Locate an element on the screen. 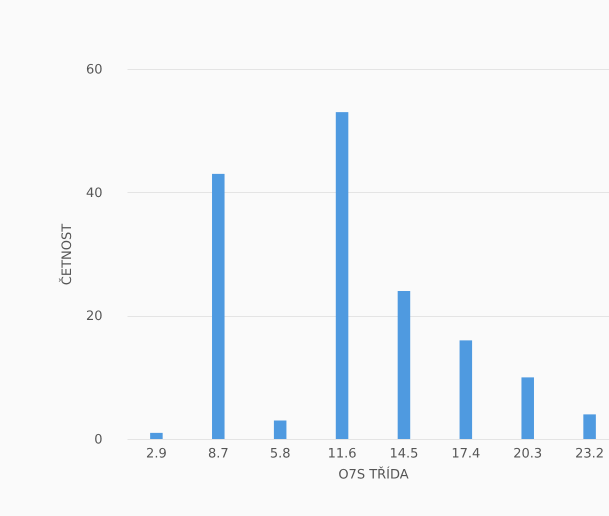 This screenshot has height=516, width=609. x-tick-label: 23.2 is located at coordinates (589, 454).